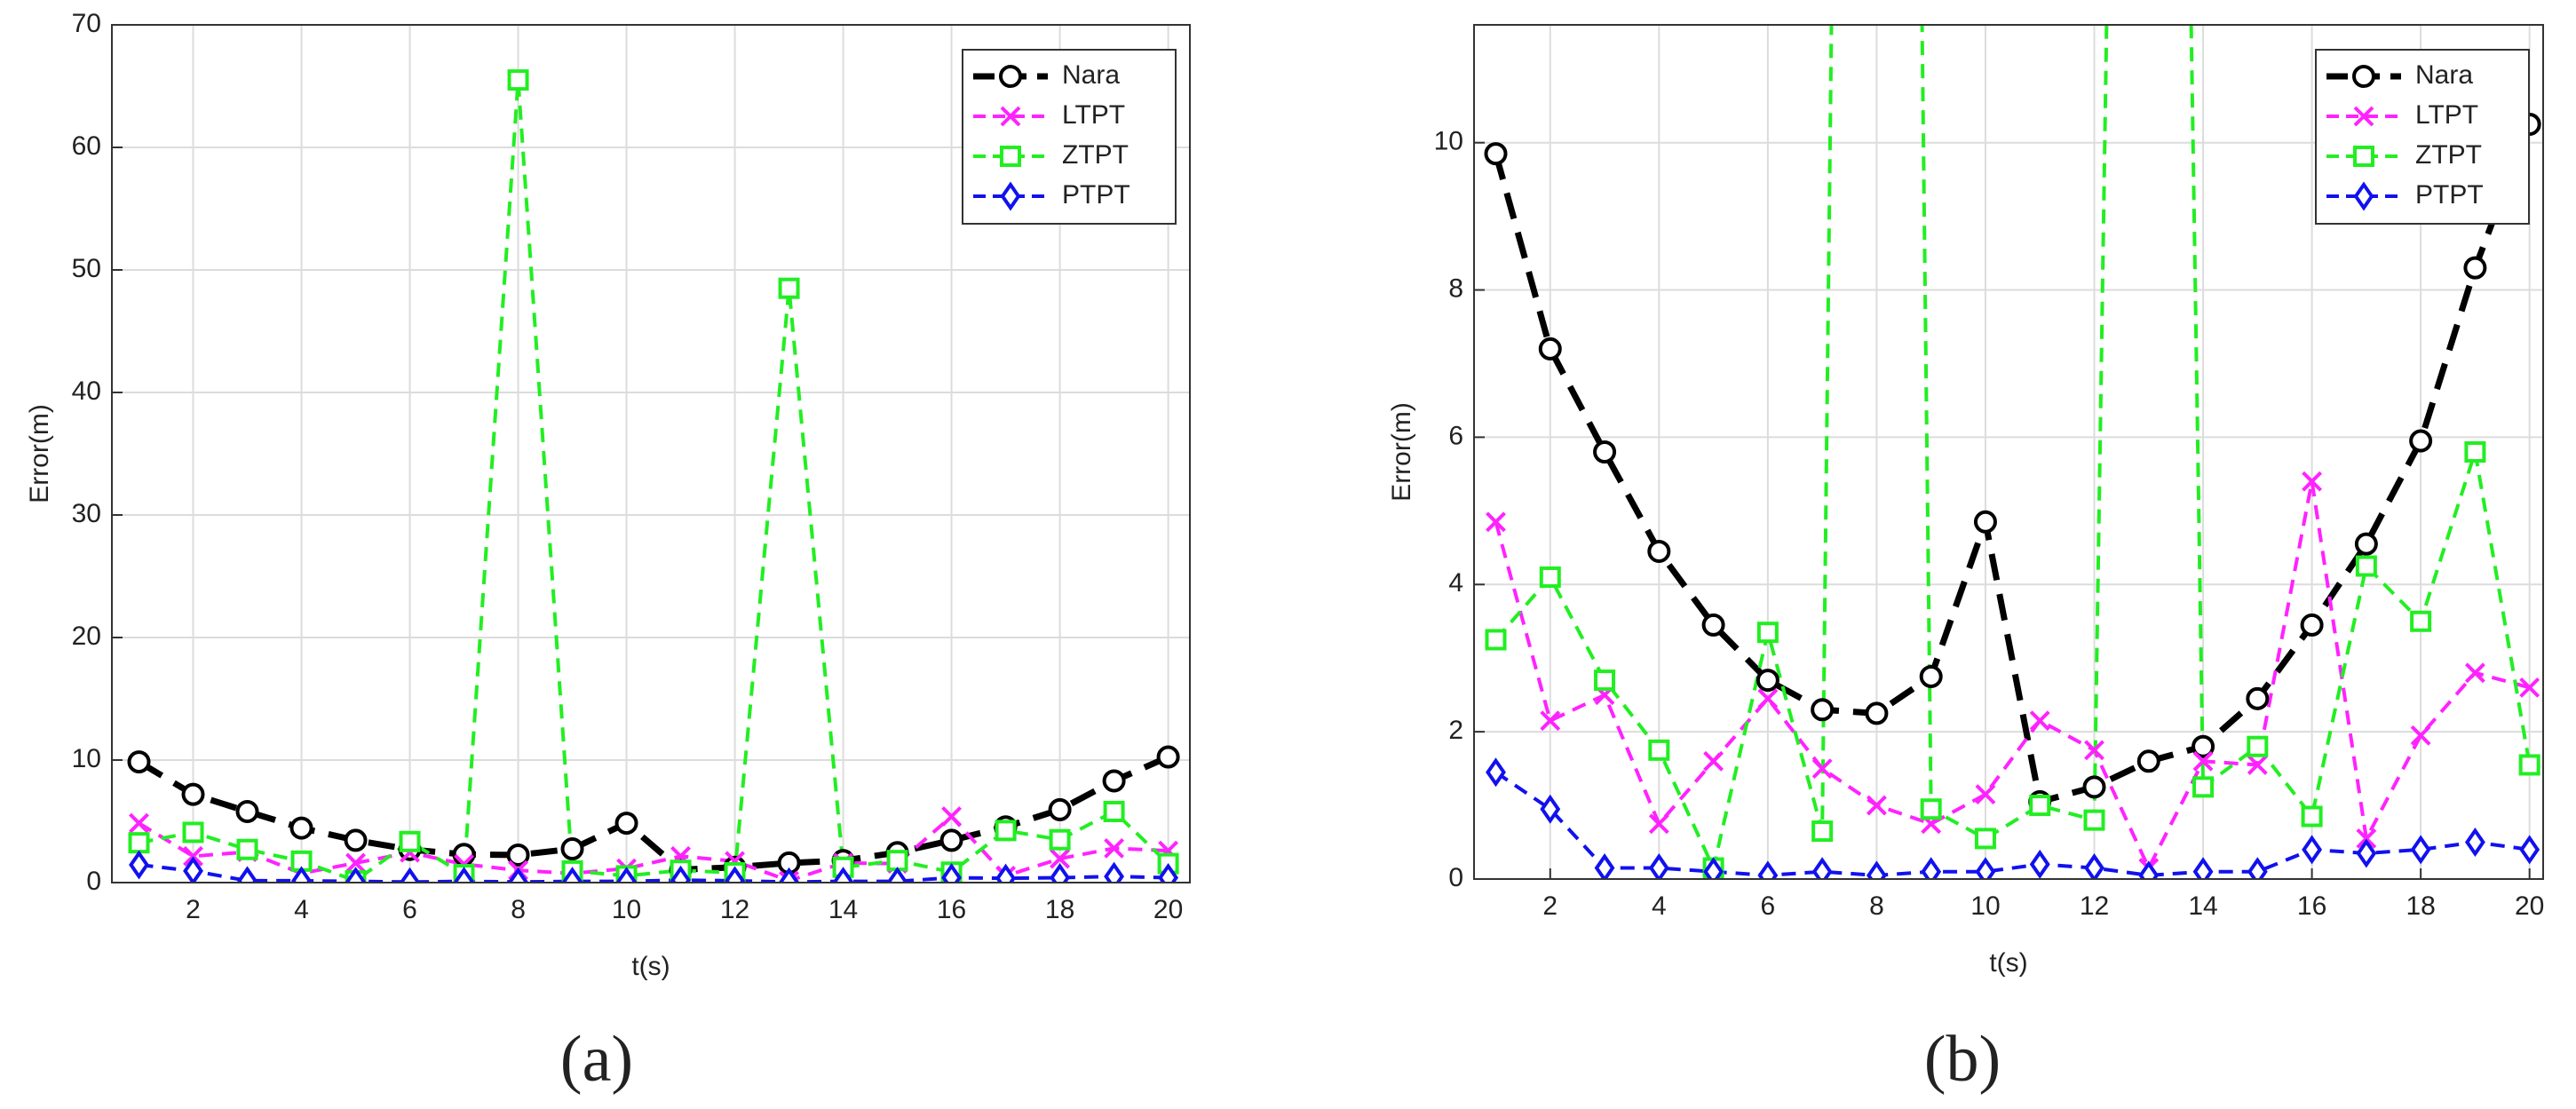 This screenshot has height=1109, width=2576. I want to click on series-line, so click(2012, 676).